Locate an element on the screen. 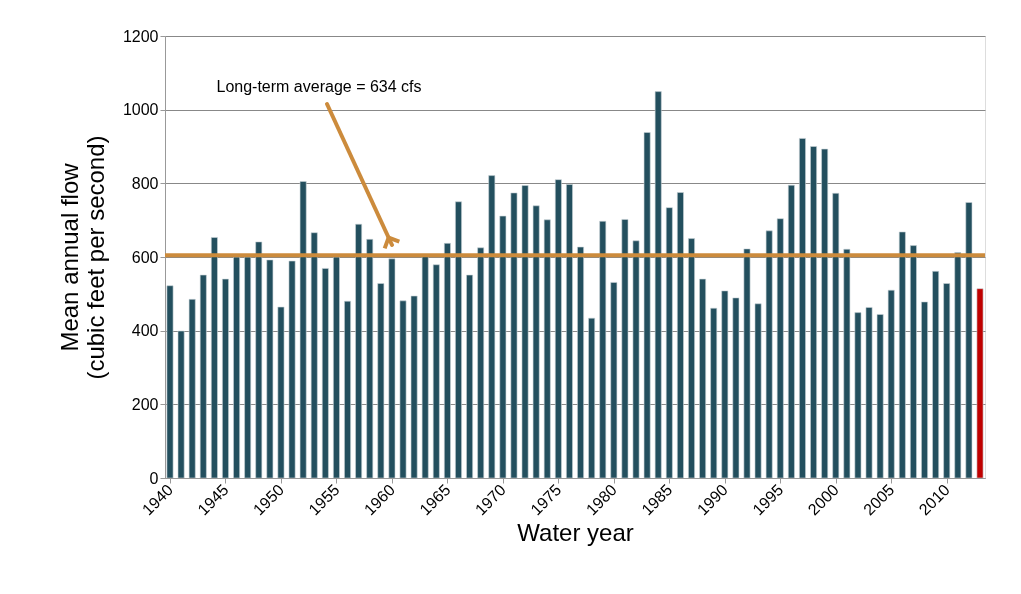 The width and height of the screenshot is (1021, 594). annotation: Long-term average = 634 cfs is located at coordinates (319, 86).